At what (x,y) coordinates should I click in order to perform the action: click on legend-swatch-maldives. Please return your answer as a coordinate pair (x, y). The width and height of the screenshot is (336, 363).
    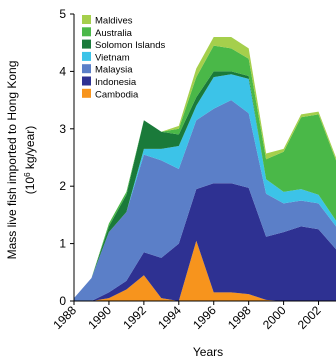
    Looking at the image, I should click on (86, 19).